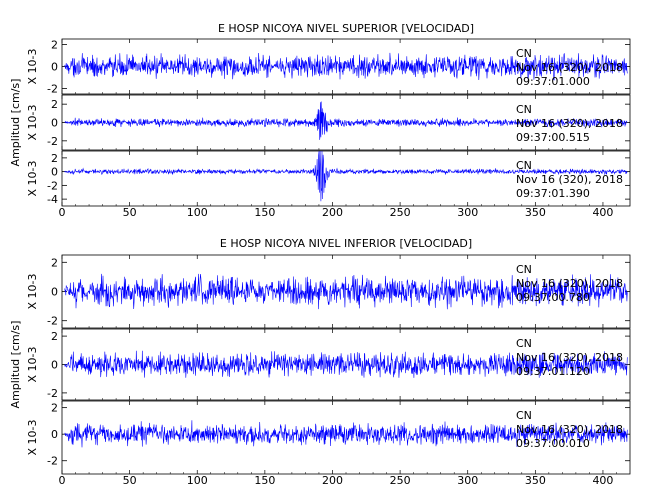 This screenshot has height=500, width=650. Describe the element at coordinates (553, 193) in the screenshot. I see `trace-time: 09:37:01.390` at that location.